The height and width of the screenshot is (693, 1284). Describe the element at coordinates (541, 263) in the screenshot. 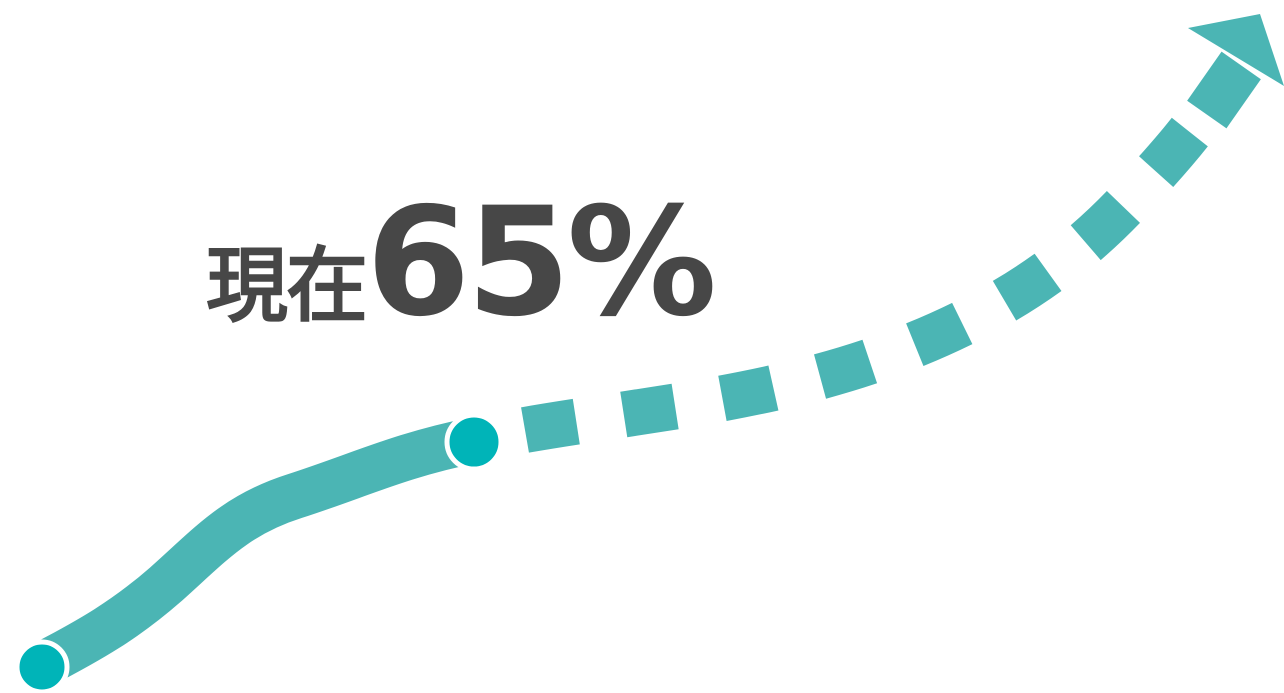

I see `progress-value: 65%` at that location.